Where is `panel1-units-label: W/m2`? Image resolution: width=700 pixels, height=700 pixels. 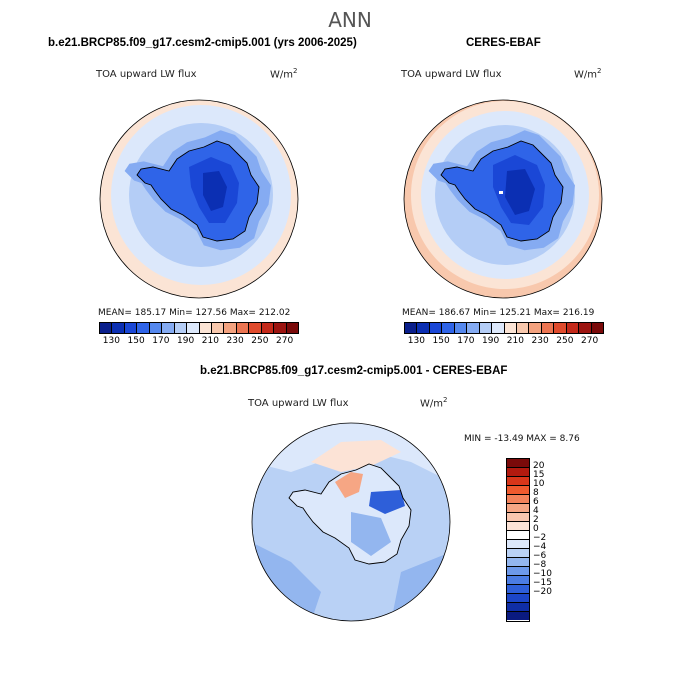 panel1-units-label: W/m2 is located at coordinates (284, 74).